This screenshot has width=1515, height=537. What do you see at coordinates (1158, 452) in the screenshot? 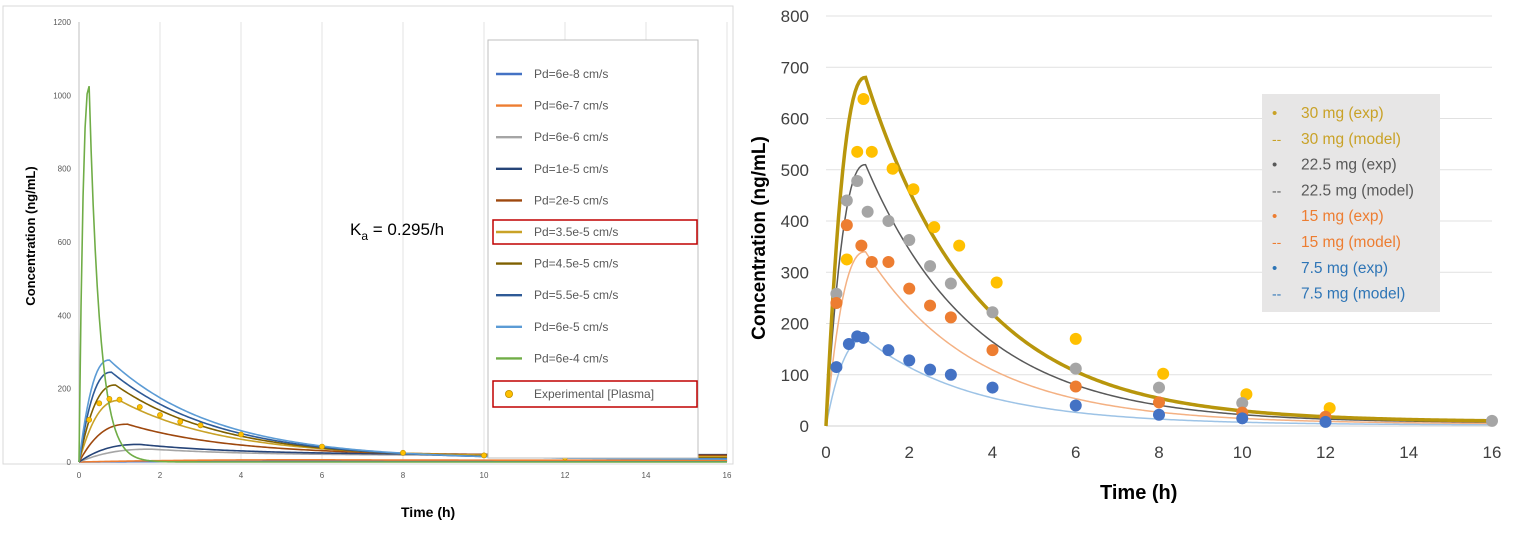
I see `right-x-tick-label: 8` at bounding box center [1158, 452].